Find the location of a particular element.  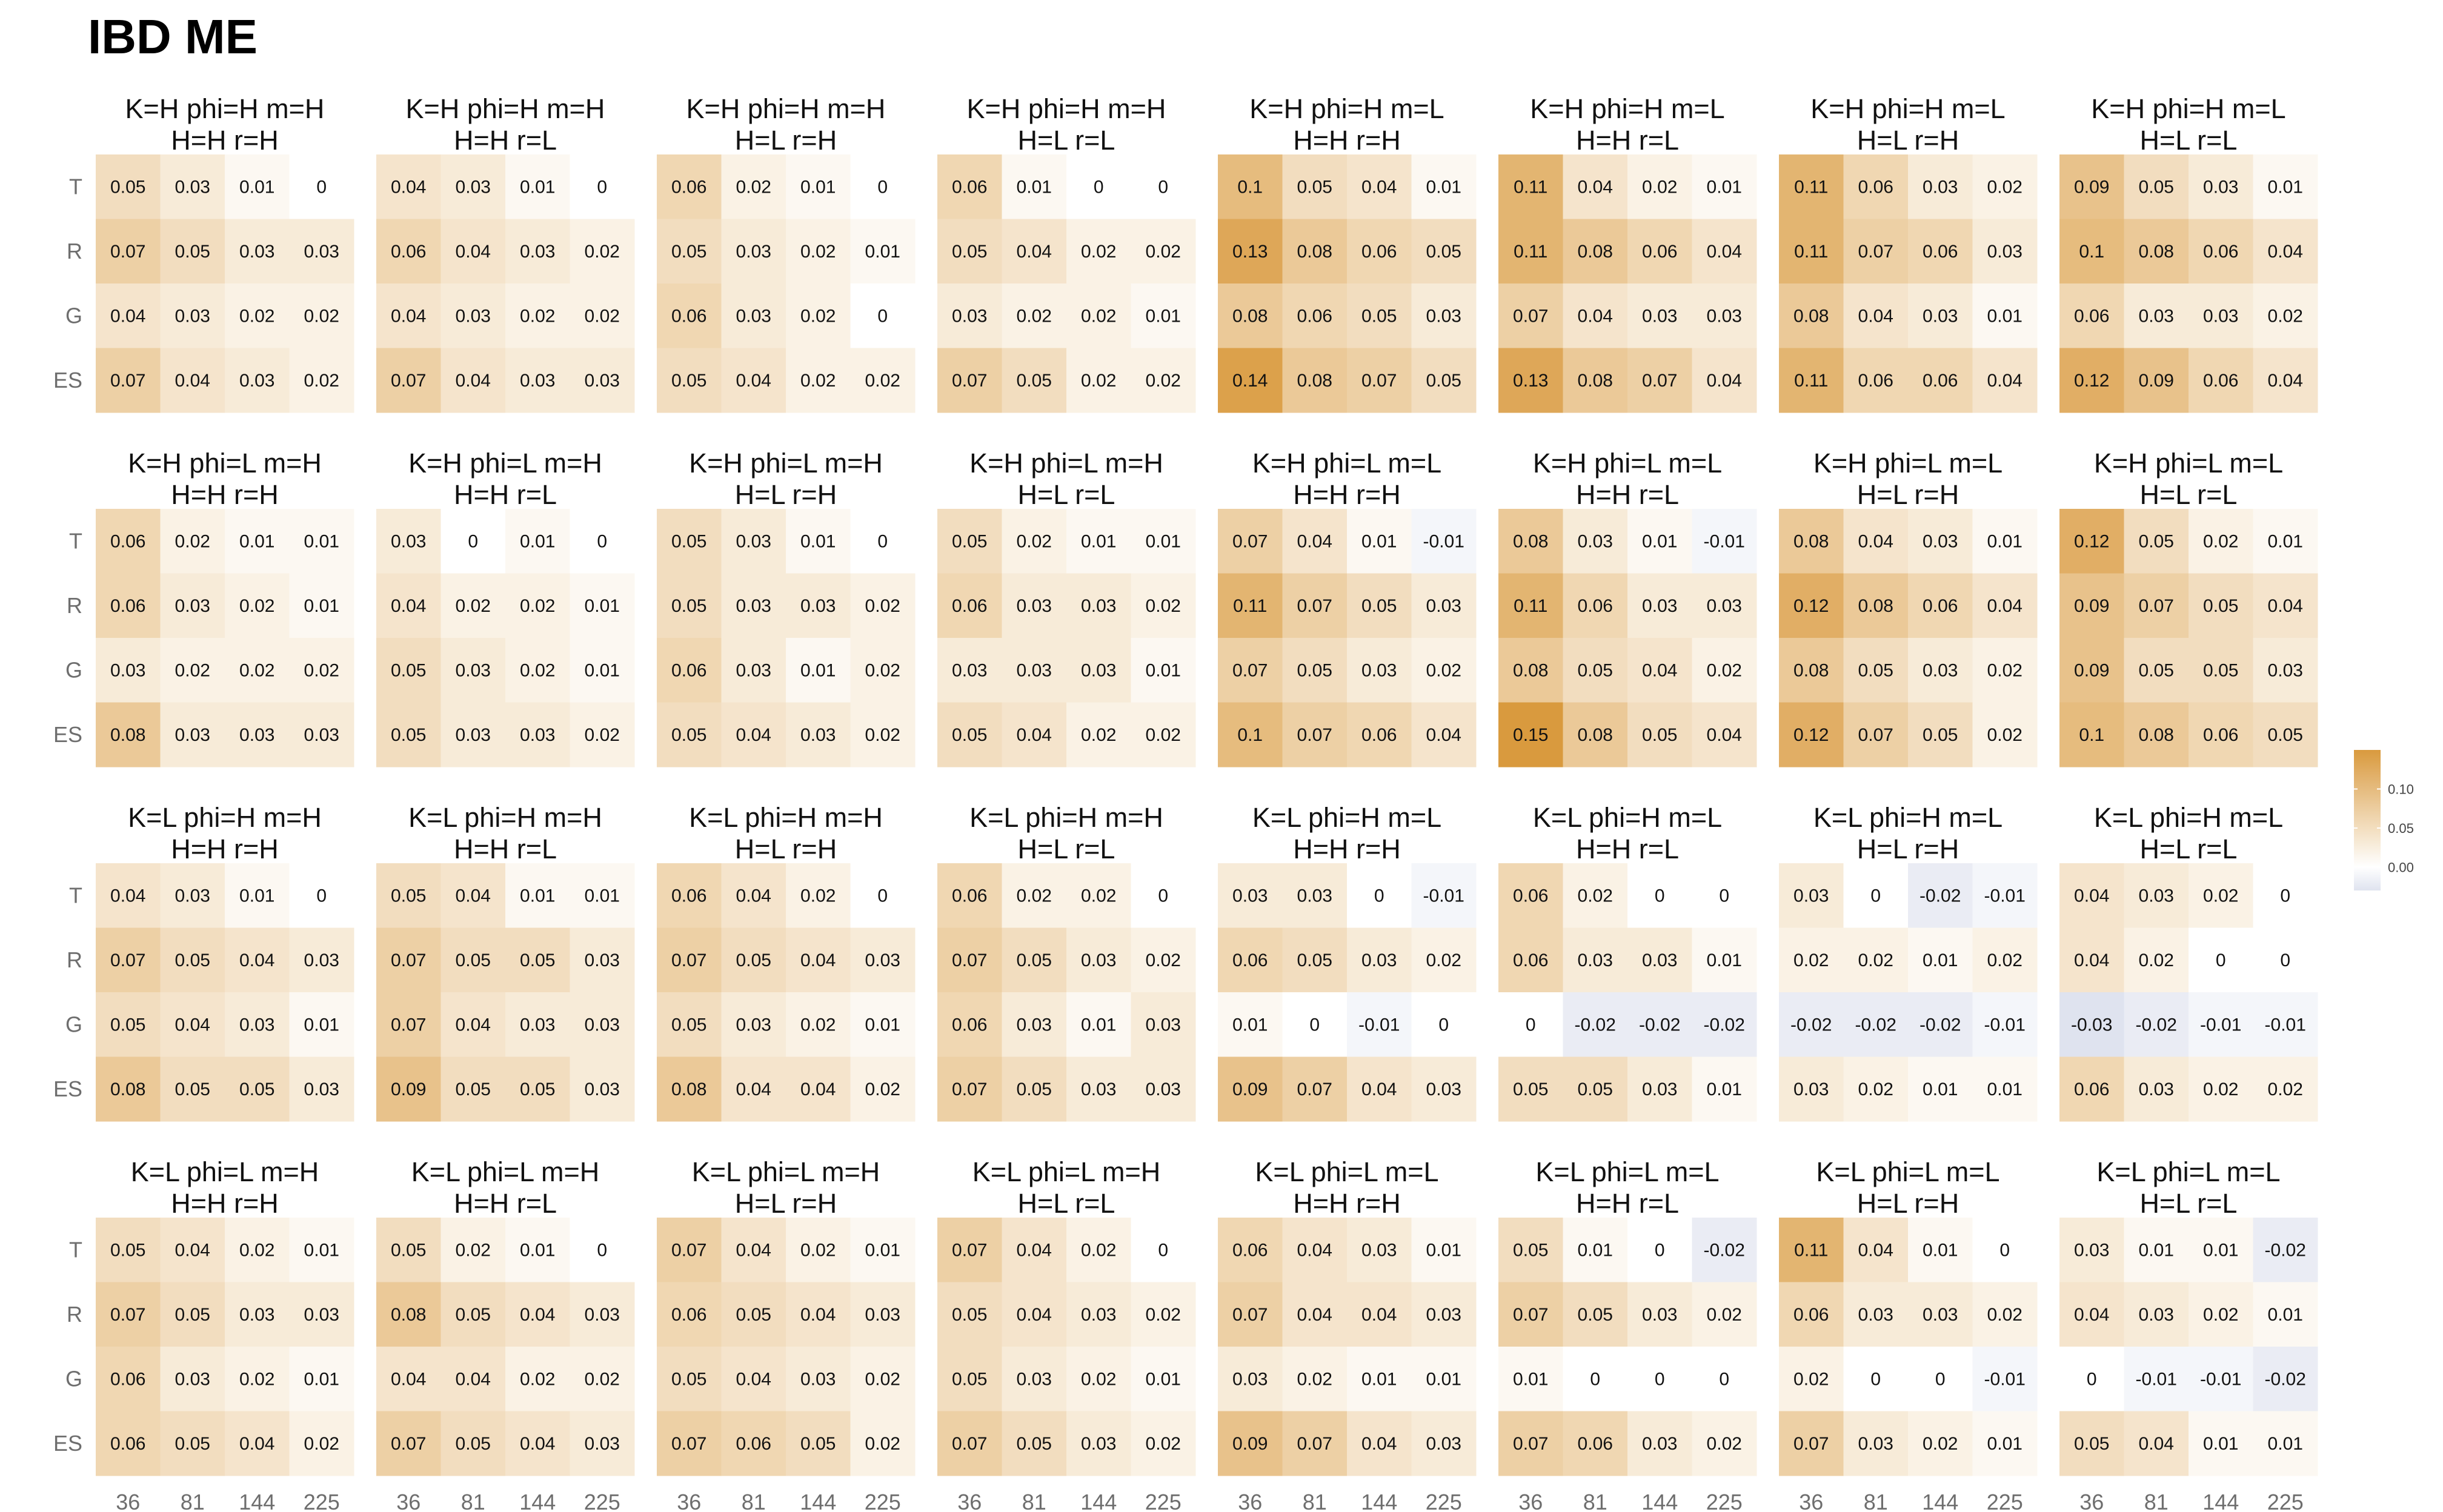

cell-value-label: 0.13 is located at coordinates (1530, 381).